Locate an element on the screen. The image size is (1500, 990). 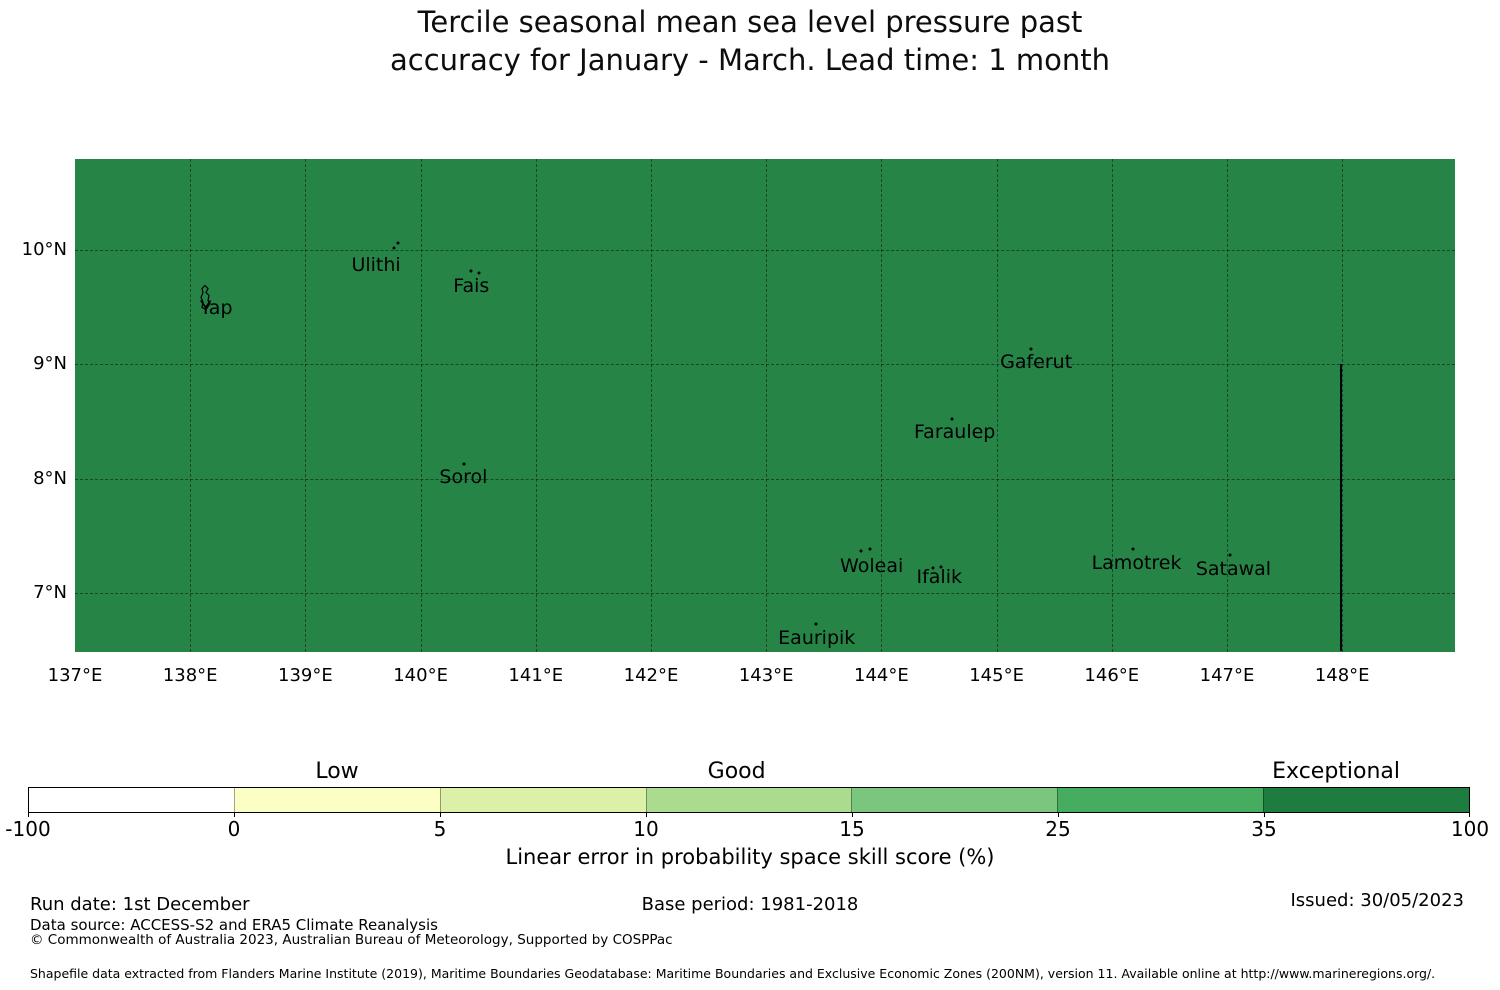
colorbar-tick-label: 25 is located at coordinates (1058, 829).